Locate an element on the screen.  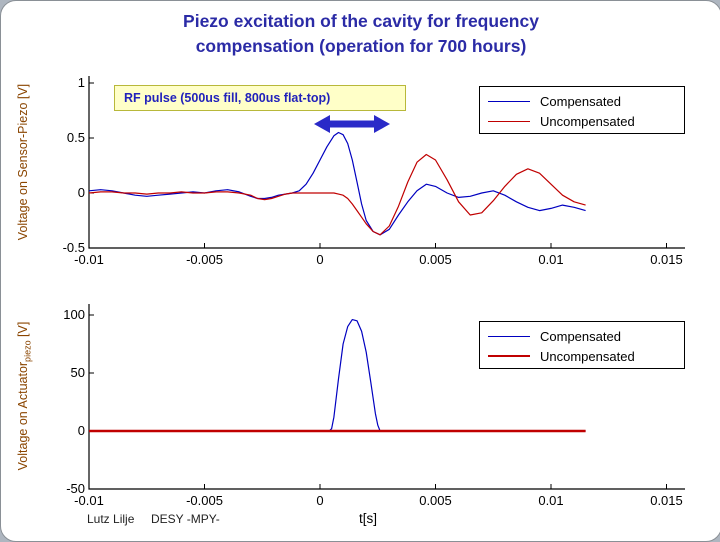
footer-institute: DESY -MPY- is located at coordinates (185, 519).